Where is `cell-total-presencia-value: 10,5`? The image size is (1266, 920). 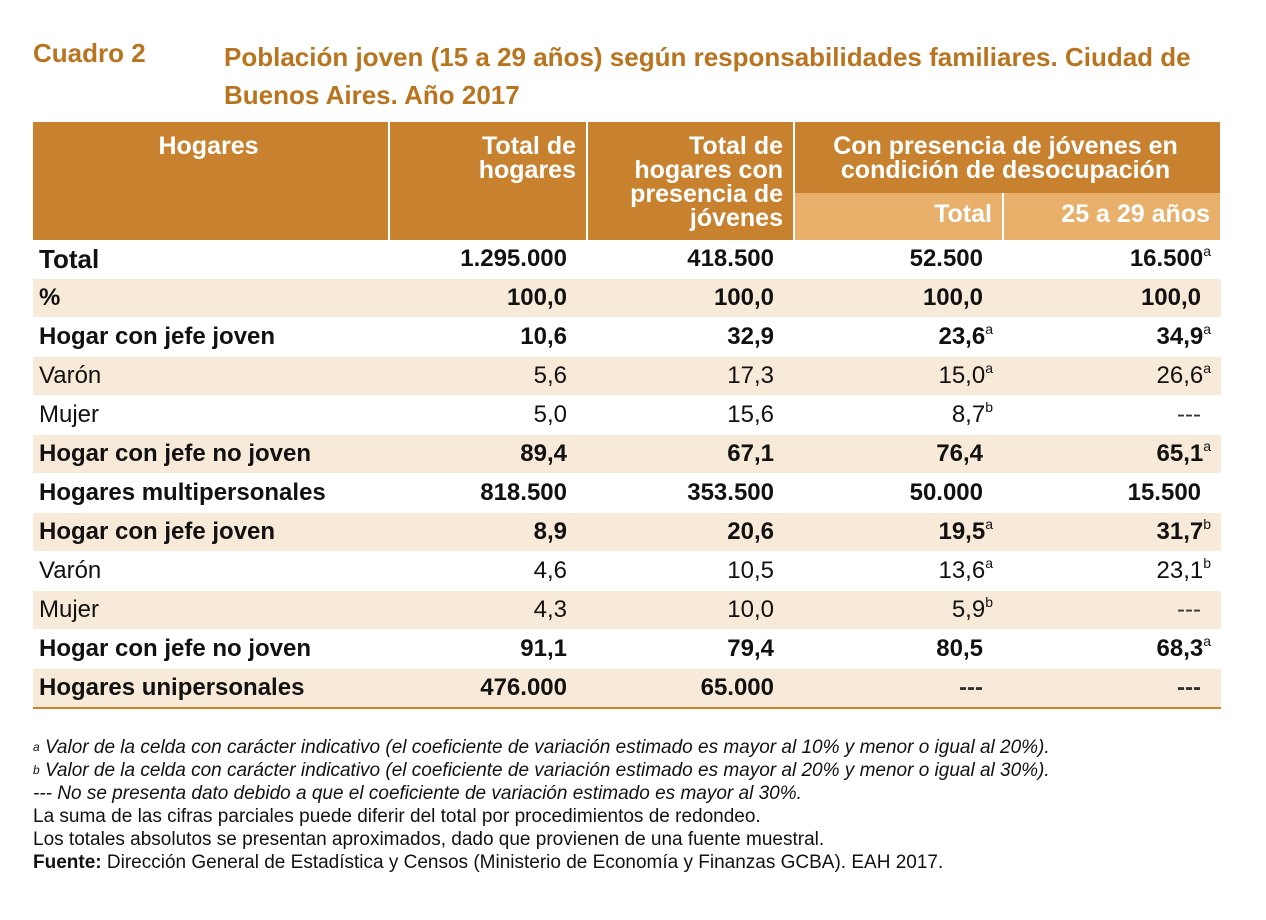 cell-total-presencia-value: 10,5 is located at coordinates (750, 570).